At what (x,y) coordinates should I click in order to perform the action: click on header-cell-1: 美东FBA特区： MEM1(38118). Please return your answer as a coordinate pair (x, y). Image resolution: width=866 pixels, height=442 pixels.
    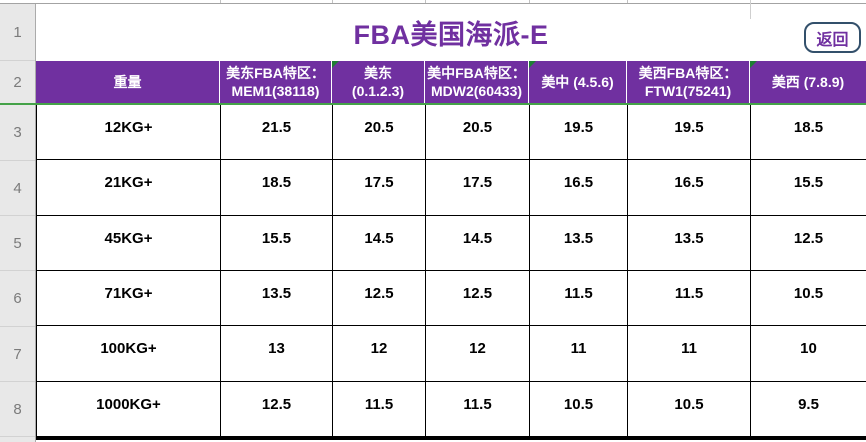
    Looking at the image, I should click on (276, 82).